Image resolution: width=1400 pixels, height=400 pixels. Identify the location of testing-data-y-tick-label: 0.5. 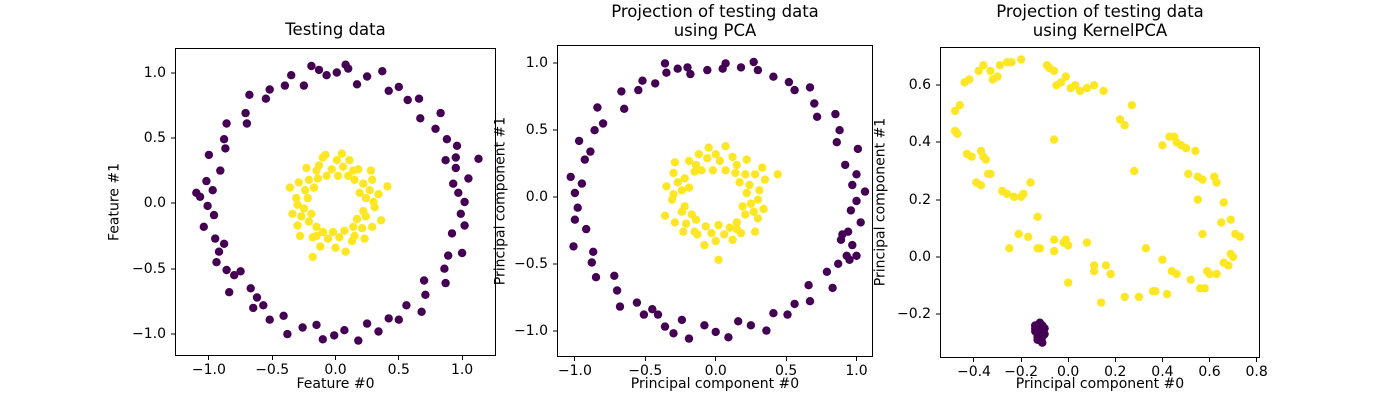
(154, 137).